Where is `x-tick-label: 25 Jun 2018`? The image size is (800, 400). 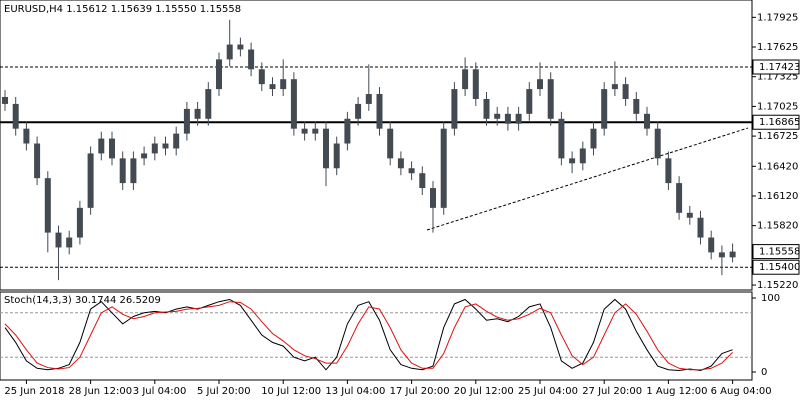
x-tick-label: 25 Jun 2018 is located at coordinates (34, 391).